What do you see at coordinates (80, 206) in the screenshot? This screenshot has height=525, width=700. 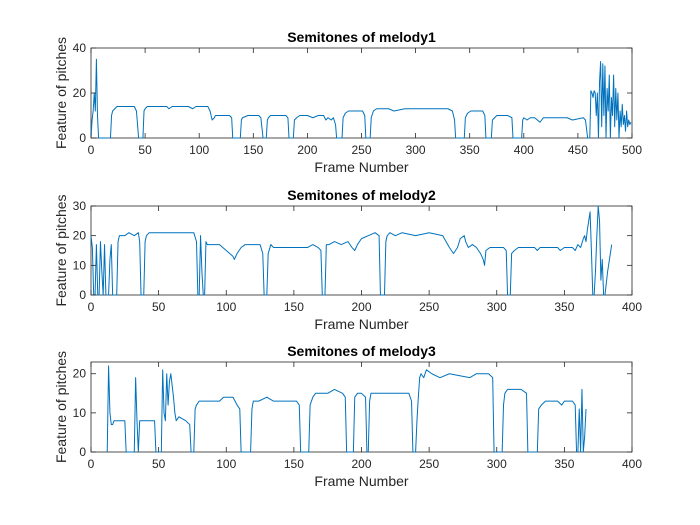 I see `y-tick-label: 30` at bounding box center [80, 206].